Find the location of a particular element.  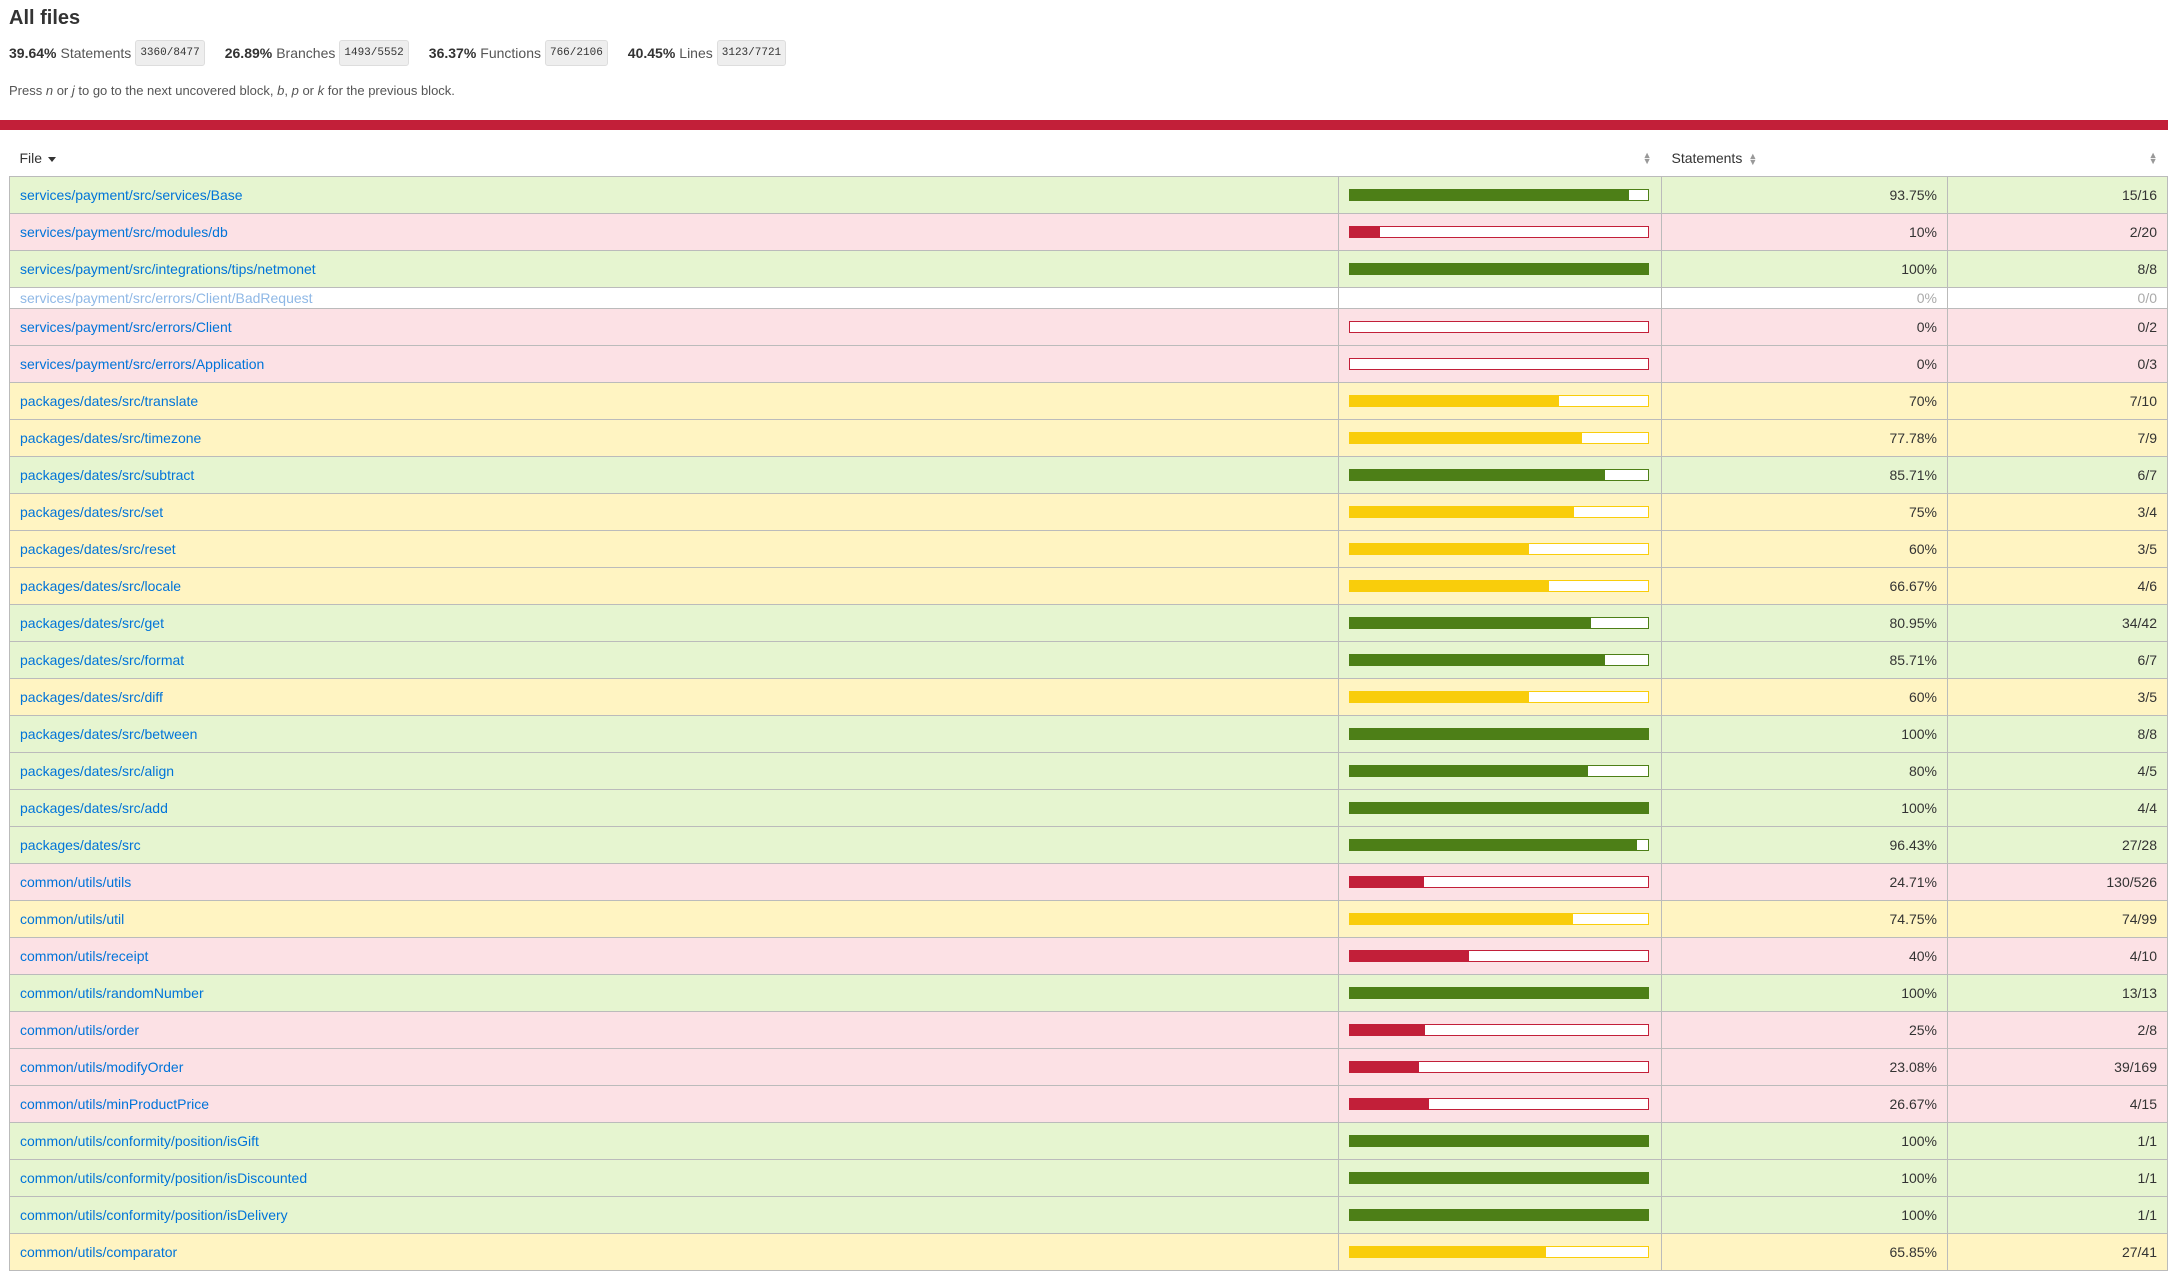

file-link: services/payment/src/errors/Application is located at coordinates (142, 364).